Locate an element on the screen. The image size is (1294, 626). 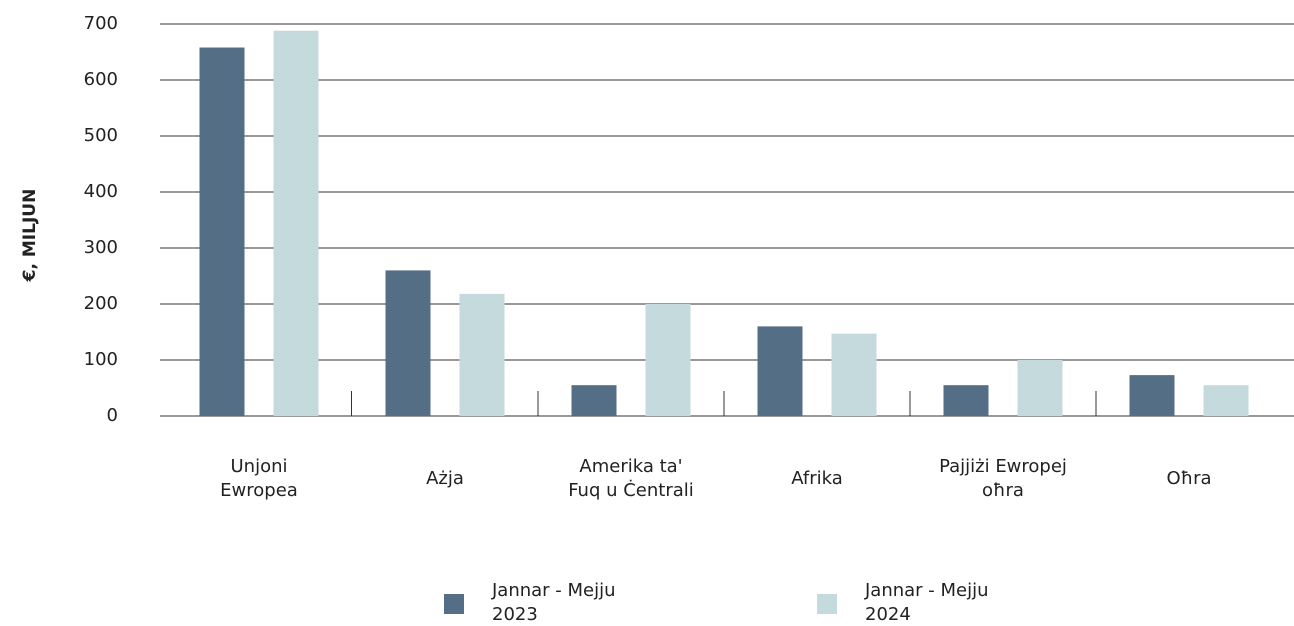
x-tick-label: Afrika is located at coordinates (817, 478).